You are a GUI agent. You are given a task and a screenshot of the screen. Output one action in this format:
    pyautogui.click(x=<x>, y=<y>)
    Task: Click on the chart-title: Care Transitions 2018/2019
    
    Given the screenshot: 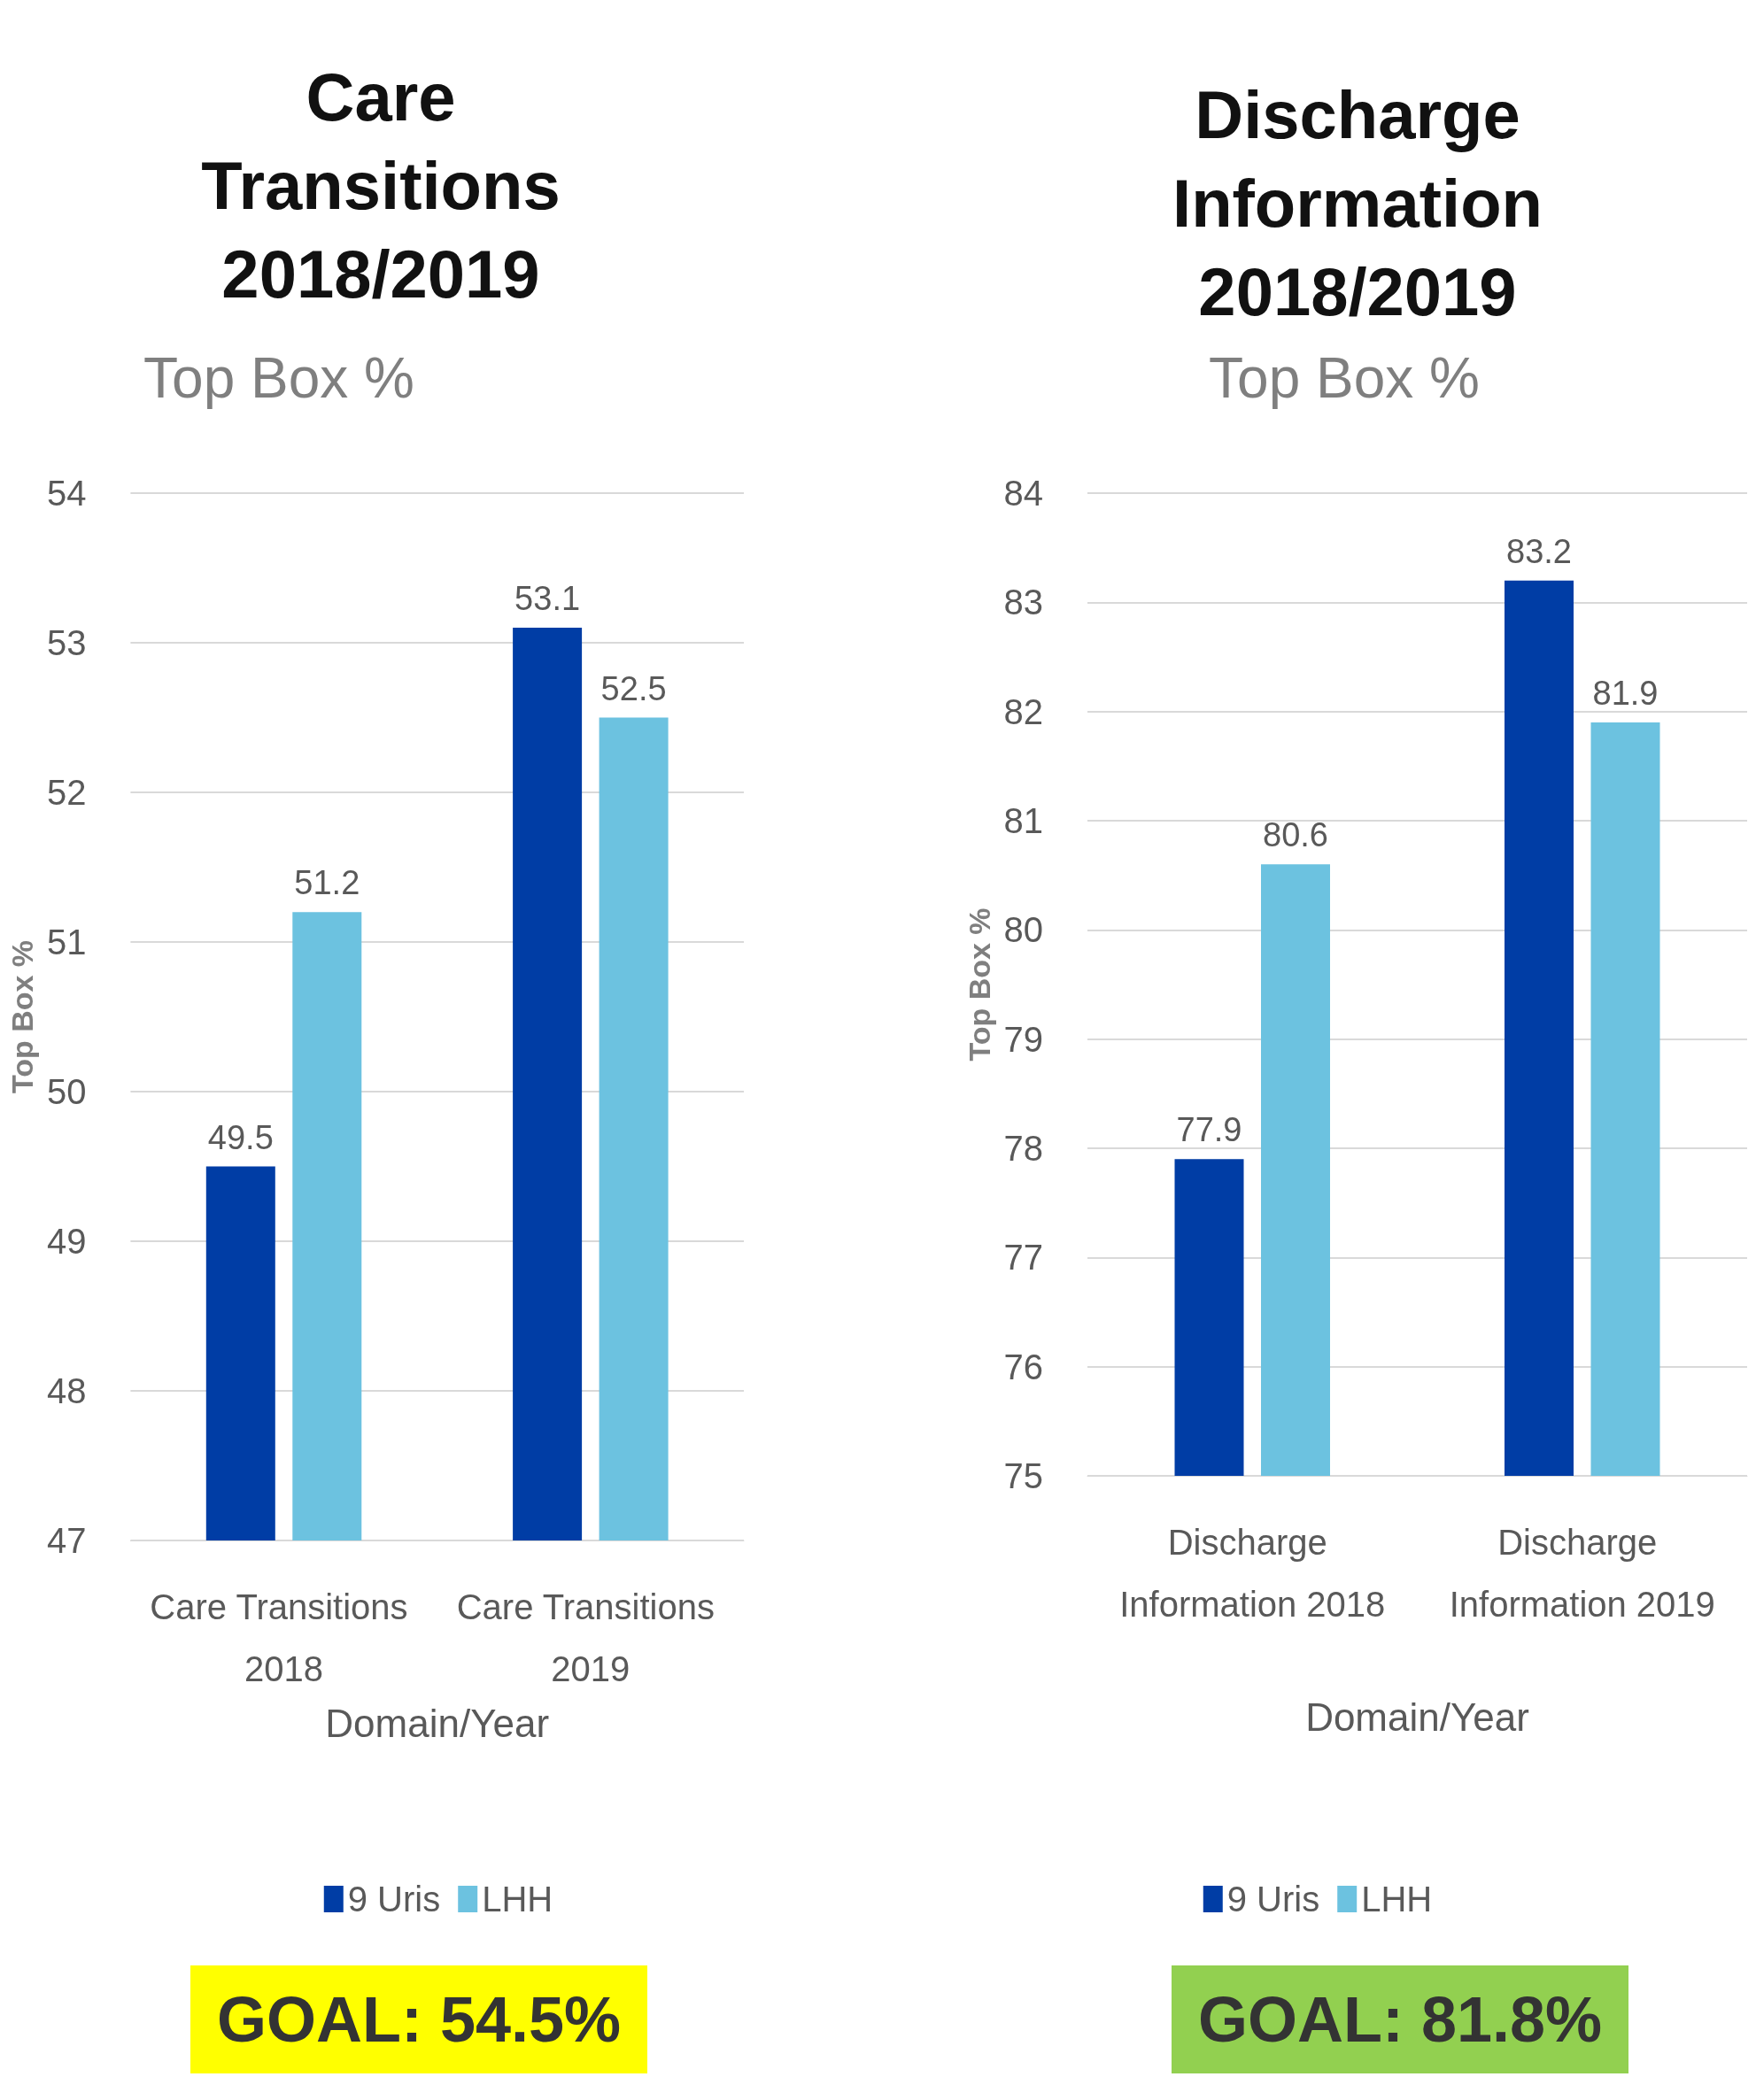 What is the action you would take?
    pyautogui.click(x=380, y=185)
    